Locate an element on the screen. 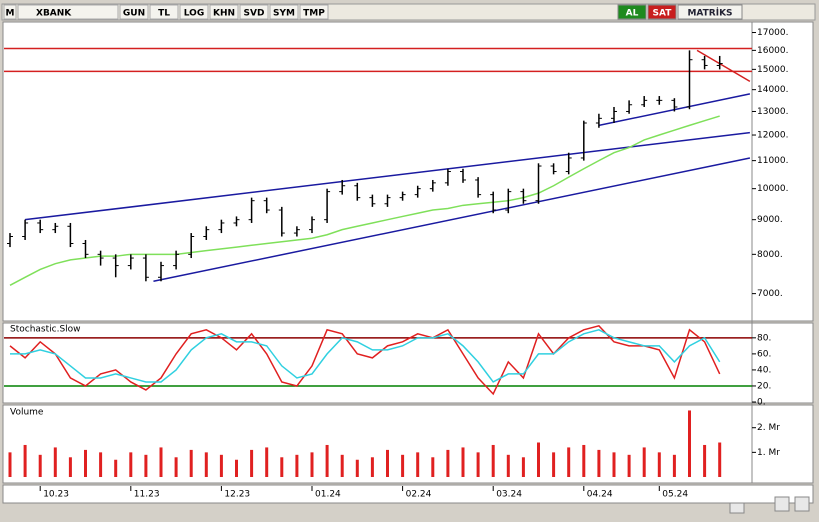 Image resolution: width=819 pixels, height=522 pixels. y-tick-label: 13000. is located at coordinates (773, 112).